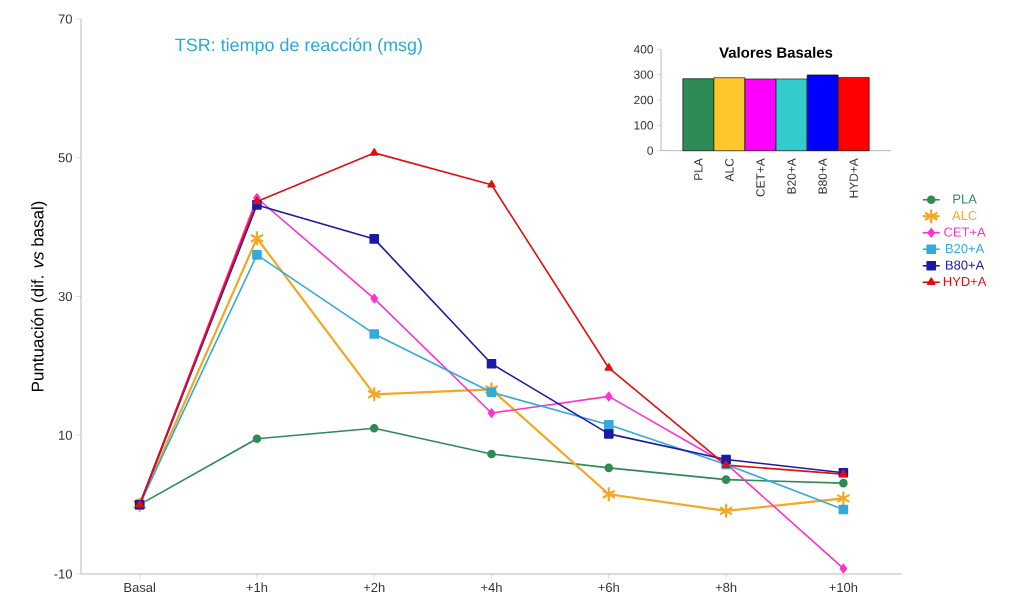 The height and width of the screenshot is (607, 1034). What do you see at coordinates (698, 169) in the screenshot?
I see `x-tick-label: PLA` at bounding box center [698, 169].